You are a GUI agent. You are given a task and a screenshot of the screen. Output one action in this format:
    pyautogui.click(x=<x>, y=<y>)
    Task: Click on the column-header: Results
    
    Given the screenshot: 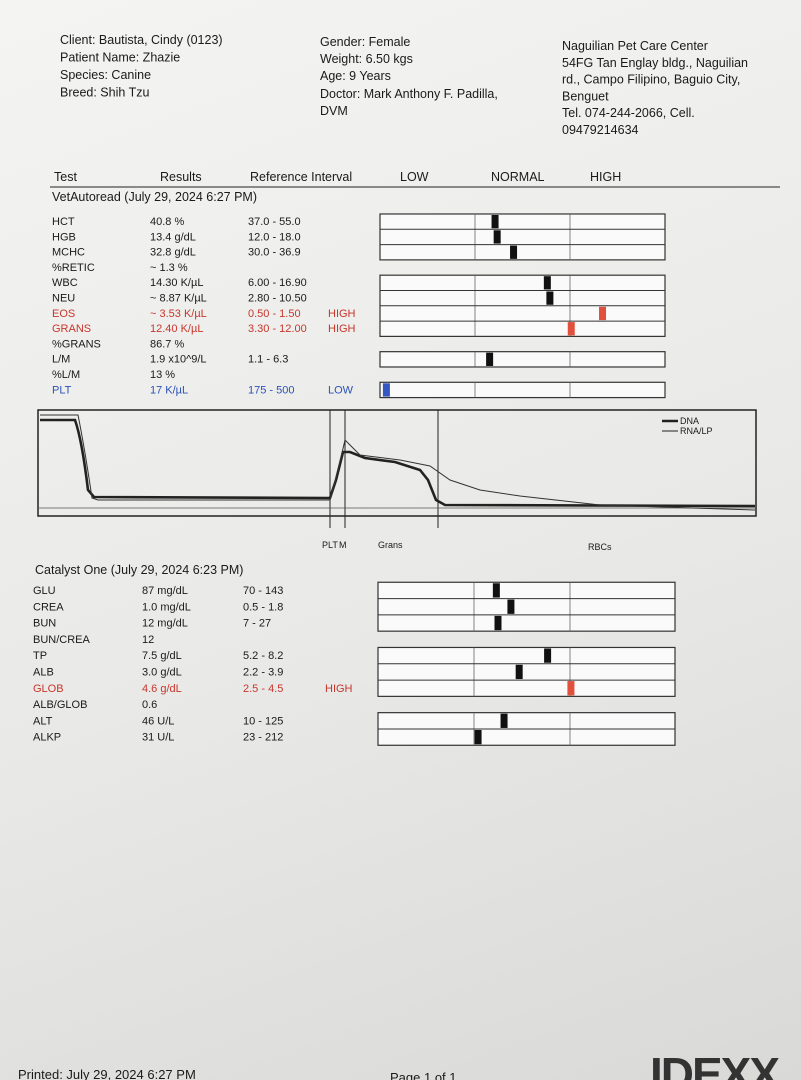 What is the action you would take?
    pyautogui.click(x=181, y=177)
    